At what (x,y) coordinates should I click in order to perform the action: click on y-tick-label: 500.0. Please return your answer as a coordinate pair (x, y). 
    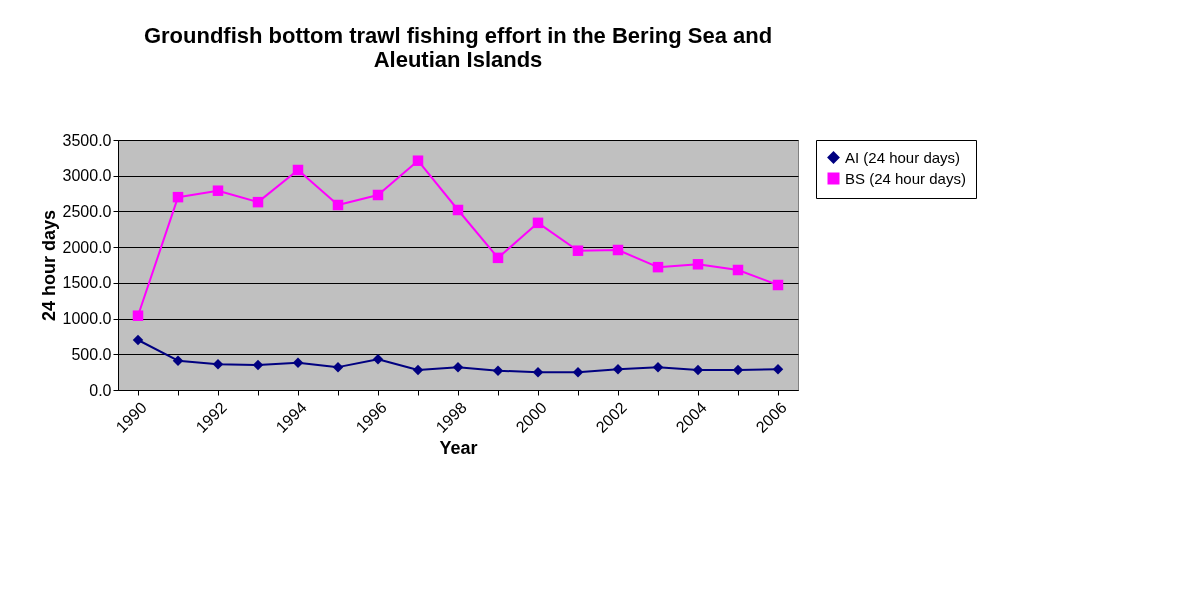
    Looking at the image, I should click on (91, 354).